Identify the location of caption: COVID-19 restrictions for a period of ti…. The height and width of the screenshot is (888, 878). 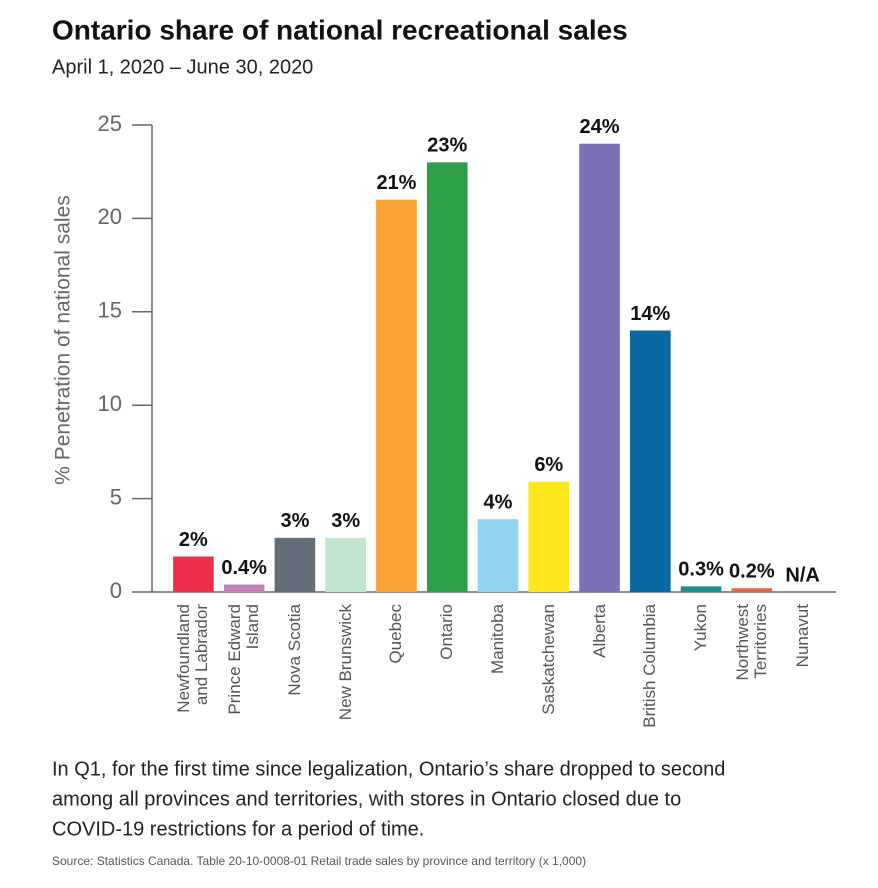
(238, 829).